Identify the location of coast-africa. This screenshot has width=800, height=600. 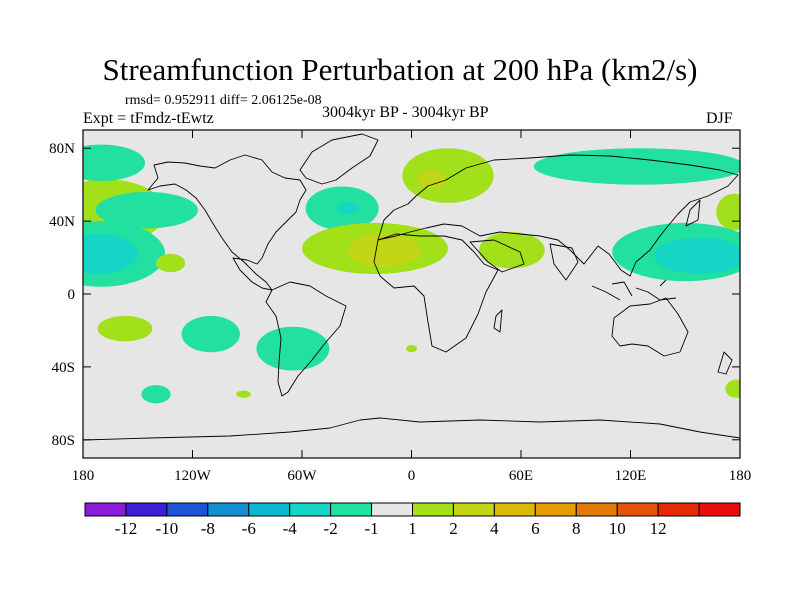
(436, 293).